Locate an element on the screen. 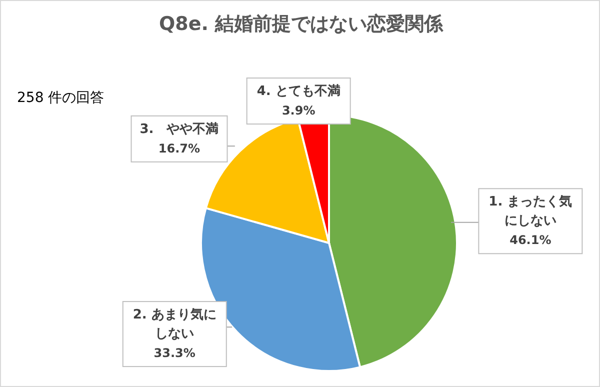 The width and height of the screenshot is (600, 387). data-label: 33.3% is located at coordinates (175, 353).